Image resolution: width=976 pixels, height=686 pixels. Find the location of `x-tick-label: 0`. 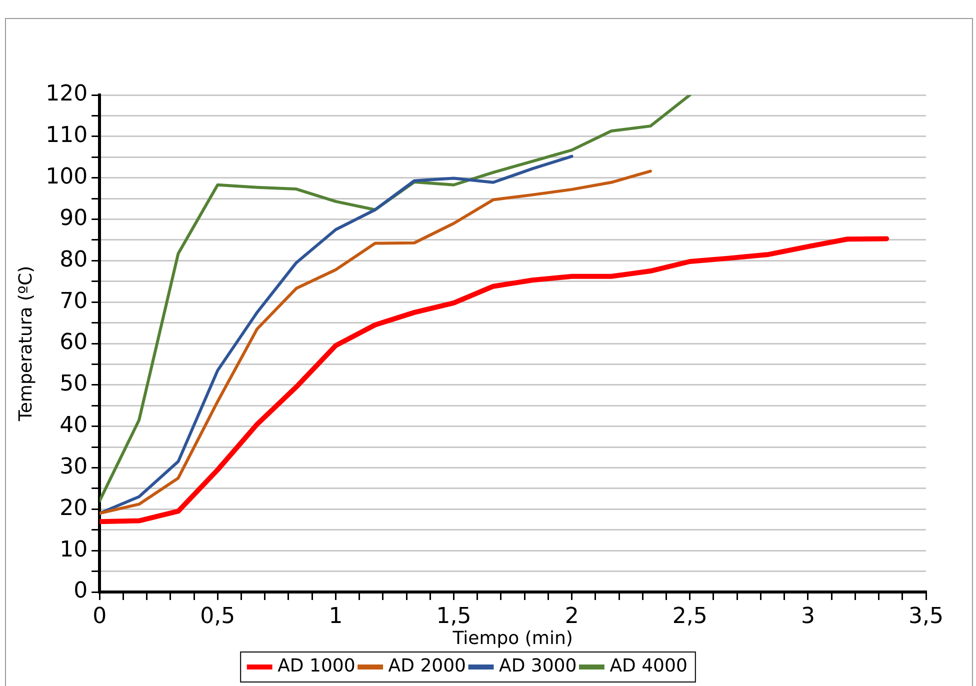

x-tick-label: 0 is located at coordinates (99, 616).